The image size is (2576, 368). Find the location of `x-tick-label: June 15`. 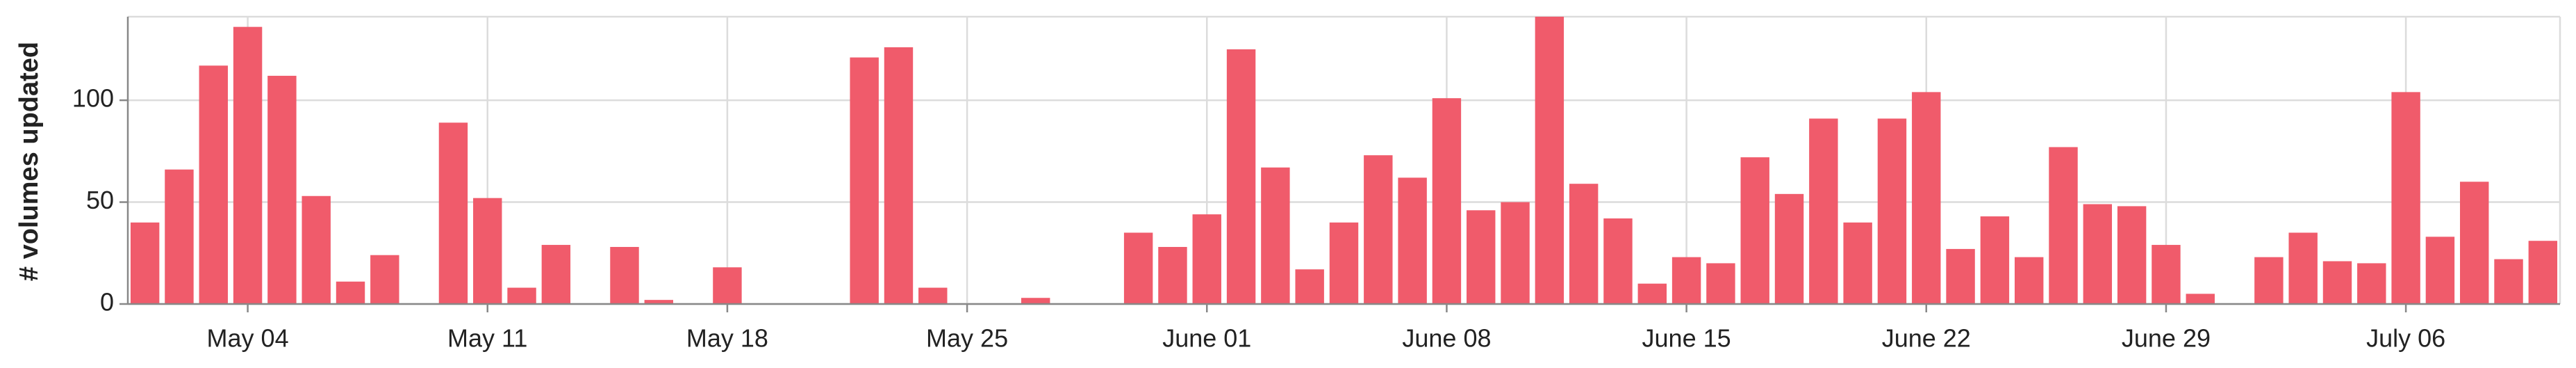

x-tick-label: June 15 is located at coordinates (1686, 338).